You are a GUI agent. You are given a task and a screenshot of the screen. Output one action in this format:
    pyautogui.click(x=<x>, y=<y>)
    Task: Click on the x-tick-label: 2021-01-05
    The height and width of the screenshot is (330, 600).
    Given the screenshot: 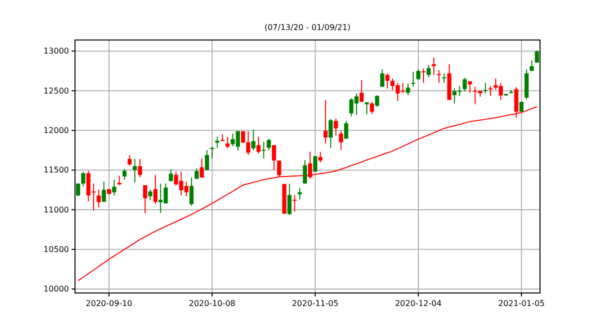 What is the action you would take?
    pyautogui.click(x=521, y=303)
    